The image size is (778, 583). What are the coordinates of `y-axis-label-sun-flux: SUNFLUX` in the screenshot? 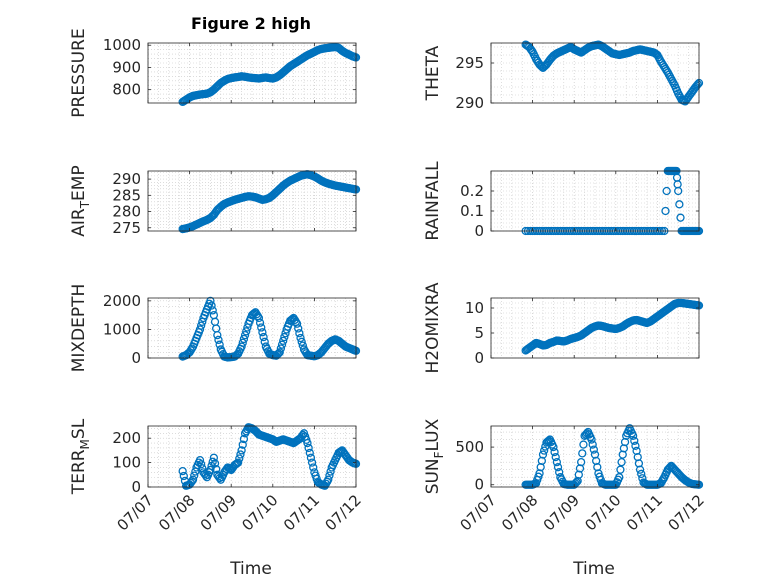 It's located at (434, 456).